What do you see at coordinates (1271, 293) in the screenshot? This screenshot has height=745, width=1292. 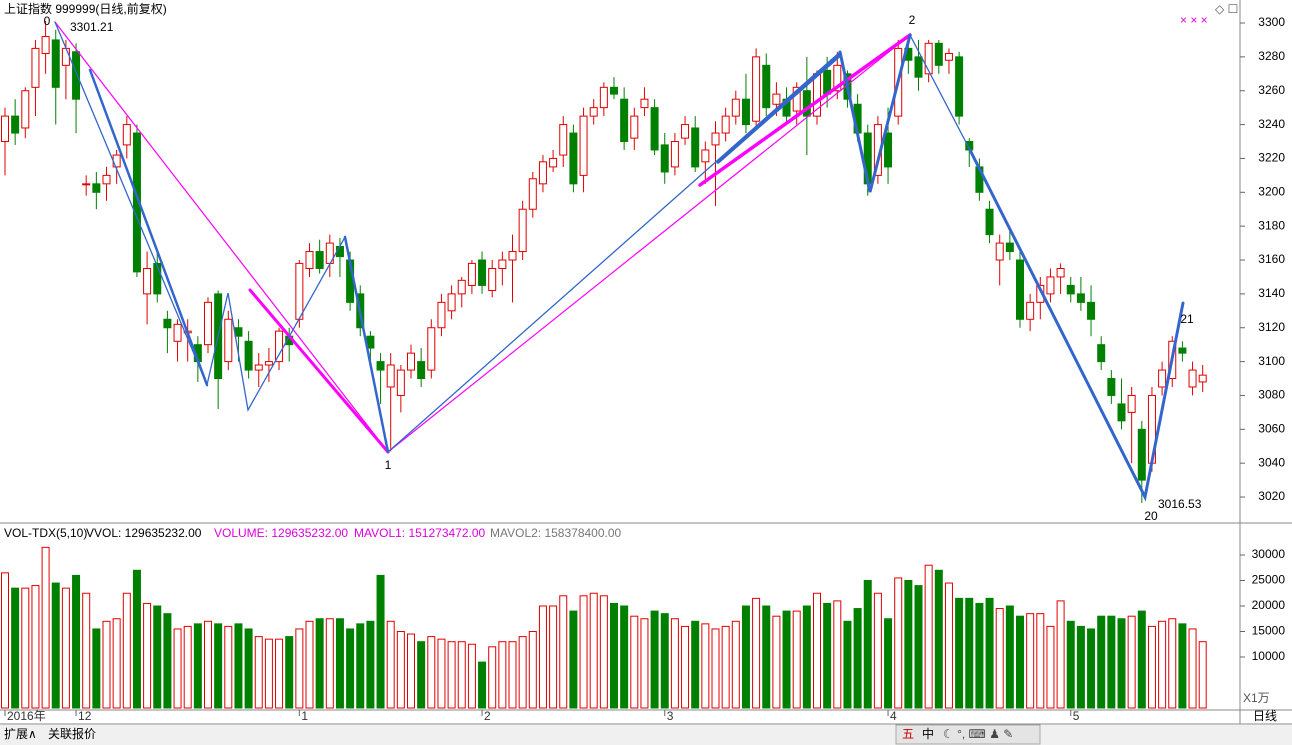 I see `y-tick-label: 3140` at bounding box center [1271, 293].